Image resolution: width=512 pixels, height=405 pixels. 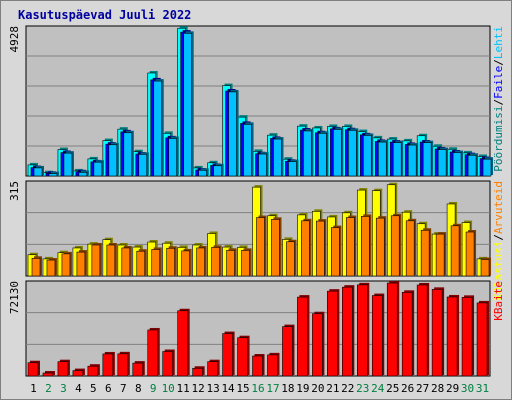 I want to click on legend-entry-pages: Lehti, so click(x=498, y=42).